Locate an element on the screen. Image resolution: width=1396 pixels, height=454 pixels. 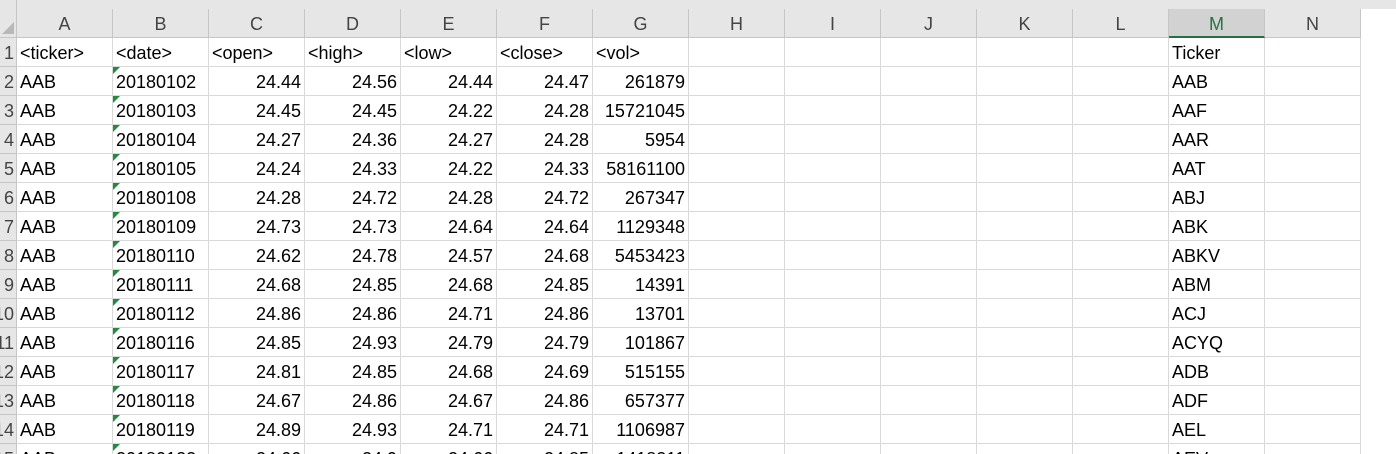
cell-c4: 24.27 is located at coordinates (257, 139).